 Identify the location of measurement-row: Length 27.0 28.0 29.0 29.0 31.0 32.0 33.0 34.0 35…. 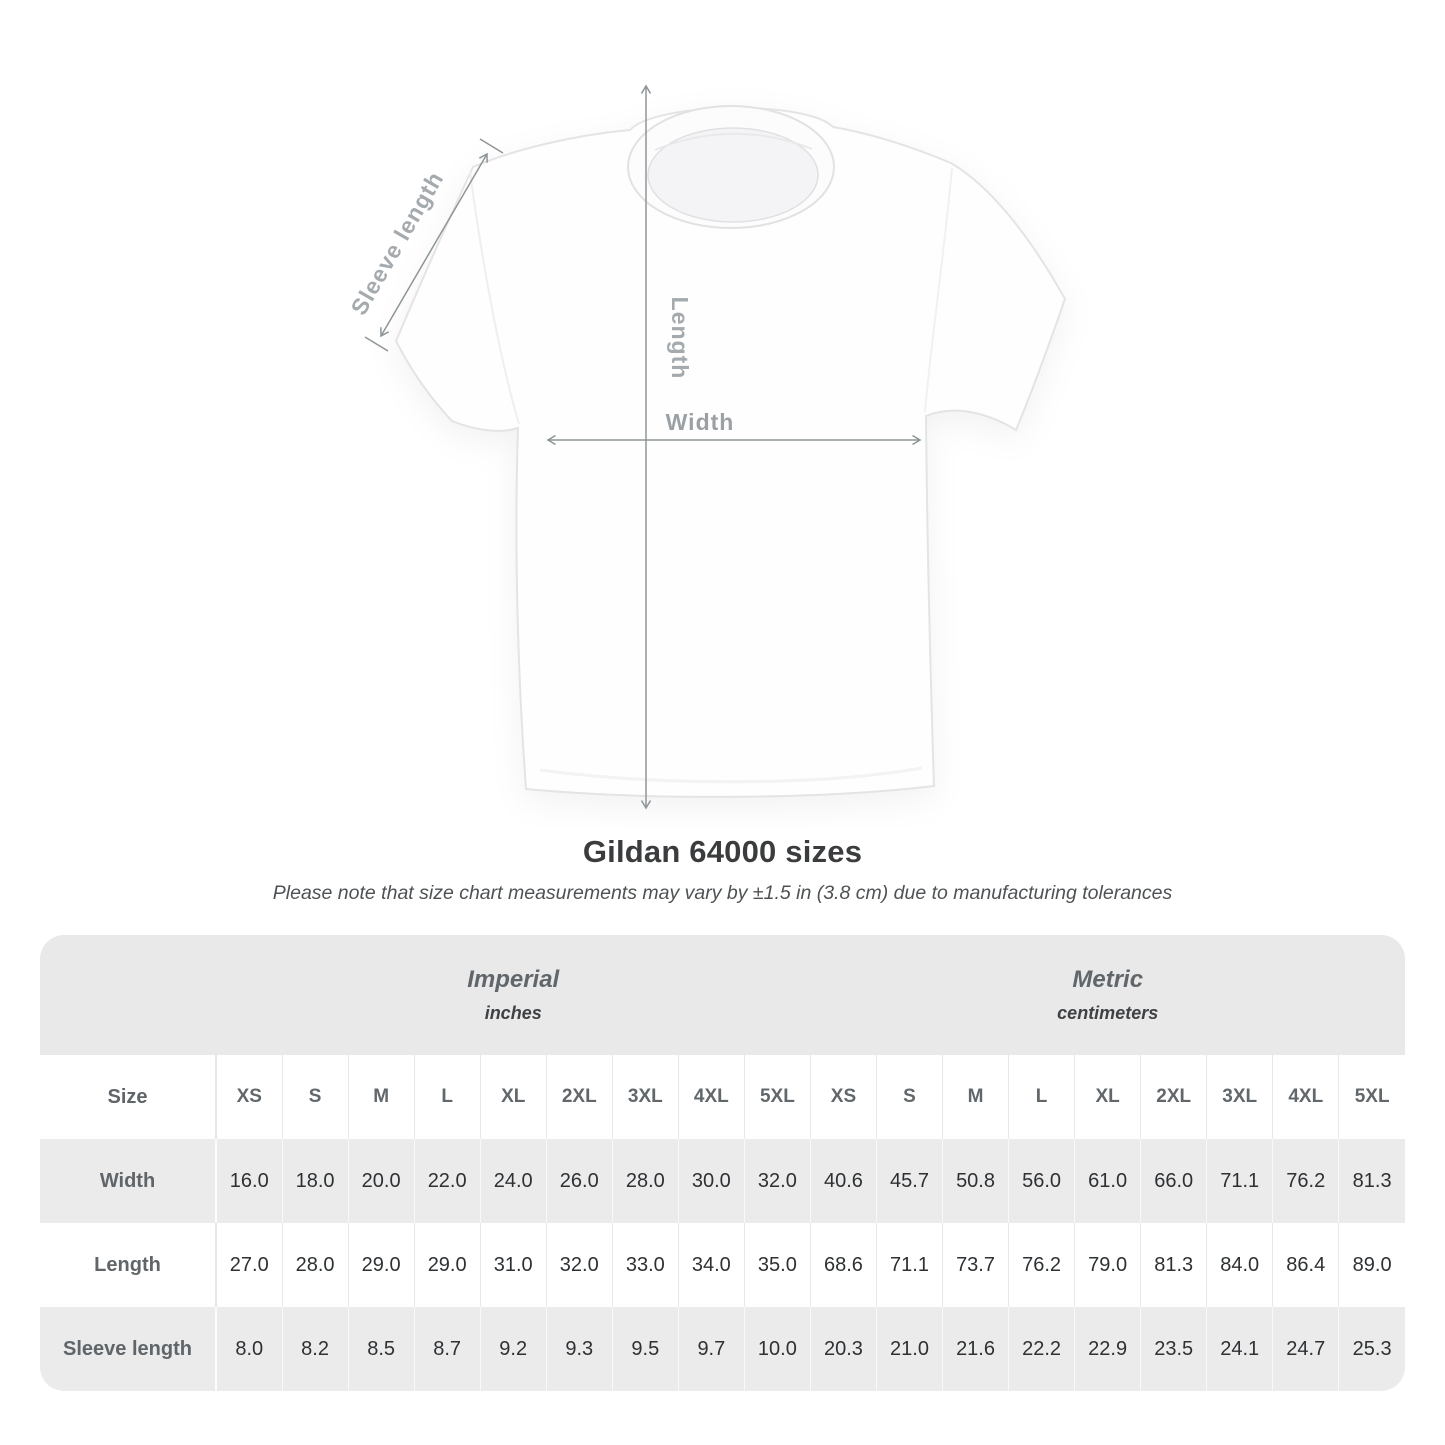
(722, 1265).